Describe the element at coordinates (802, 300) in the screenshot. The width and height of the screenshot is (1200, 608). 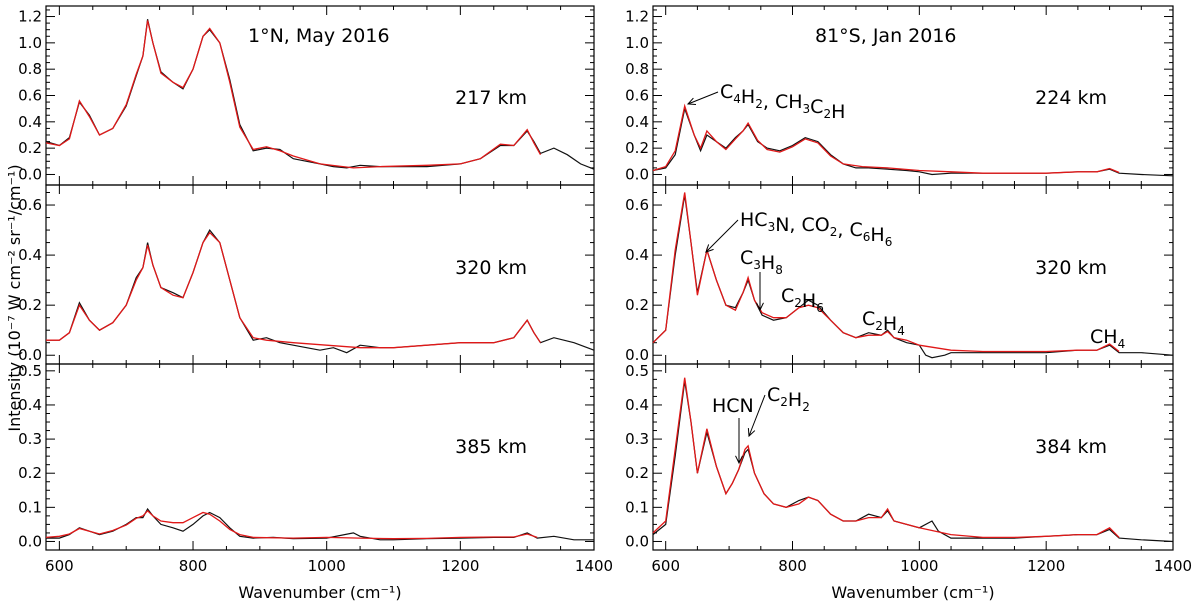
I see `annotation-label: C2H6` at that location.